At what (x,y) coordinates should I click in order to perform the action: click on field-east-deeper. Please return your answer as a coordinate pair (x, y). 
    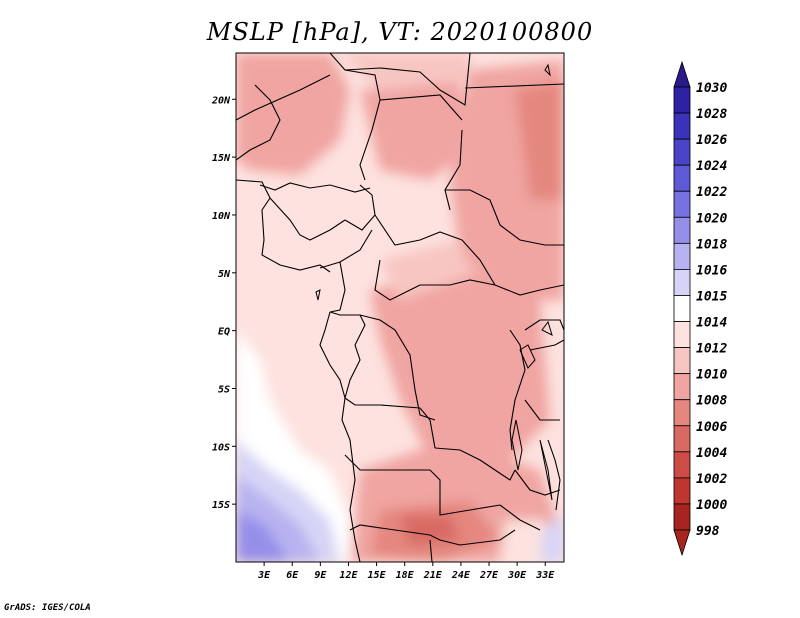
    Looking at the image, I should click on (539, 140).